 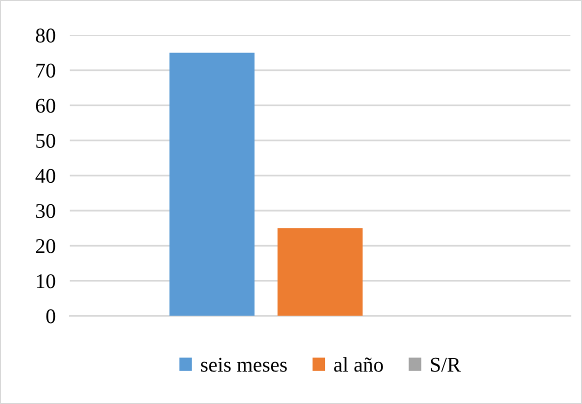 What do you see at coordinates (445, 365) in the screenshot?
I see `legend-label: S/R` at bounding box center [445, 365].